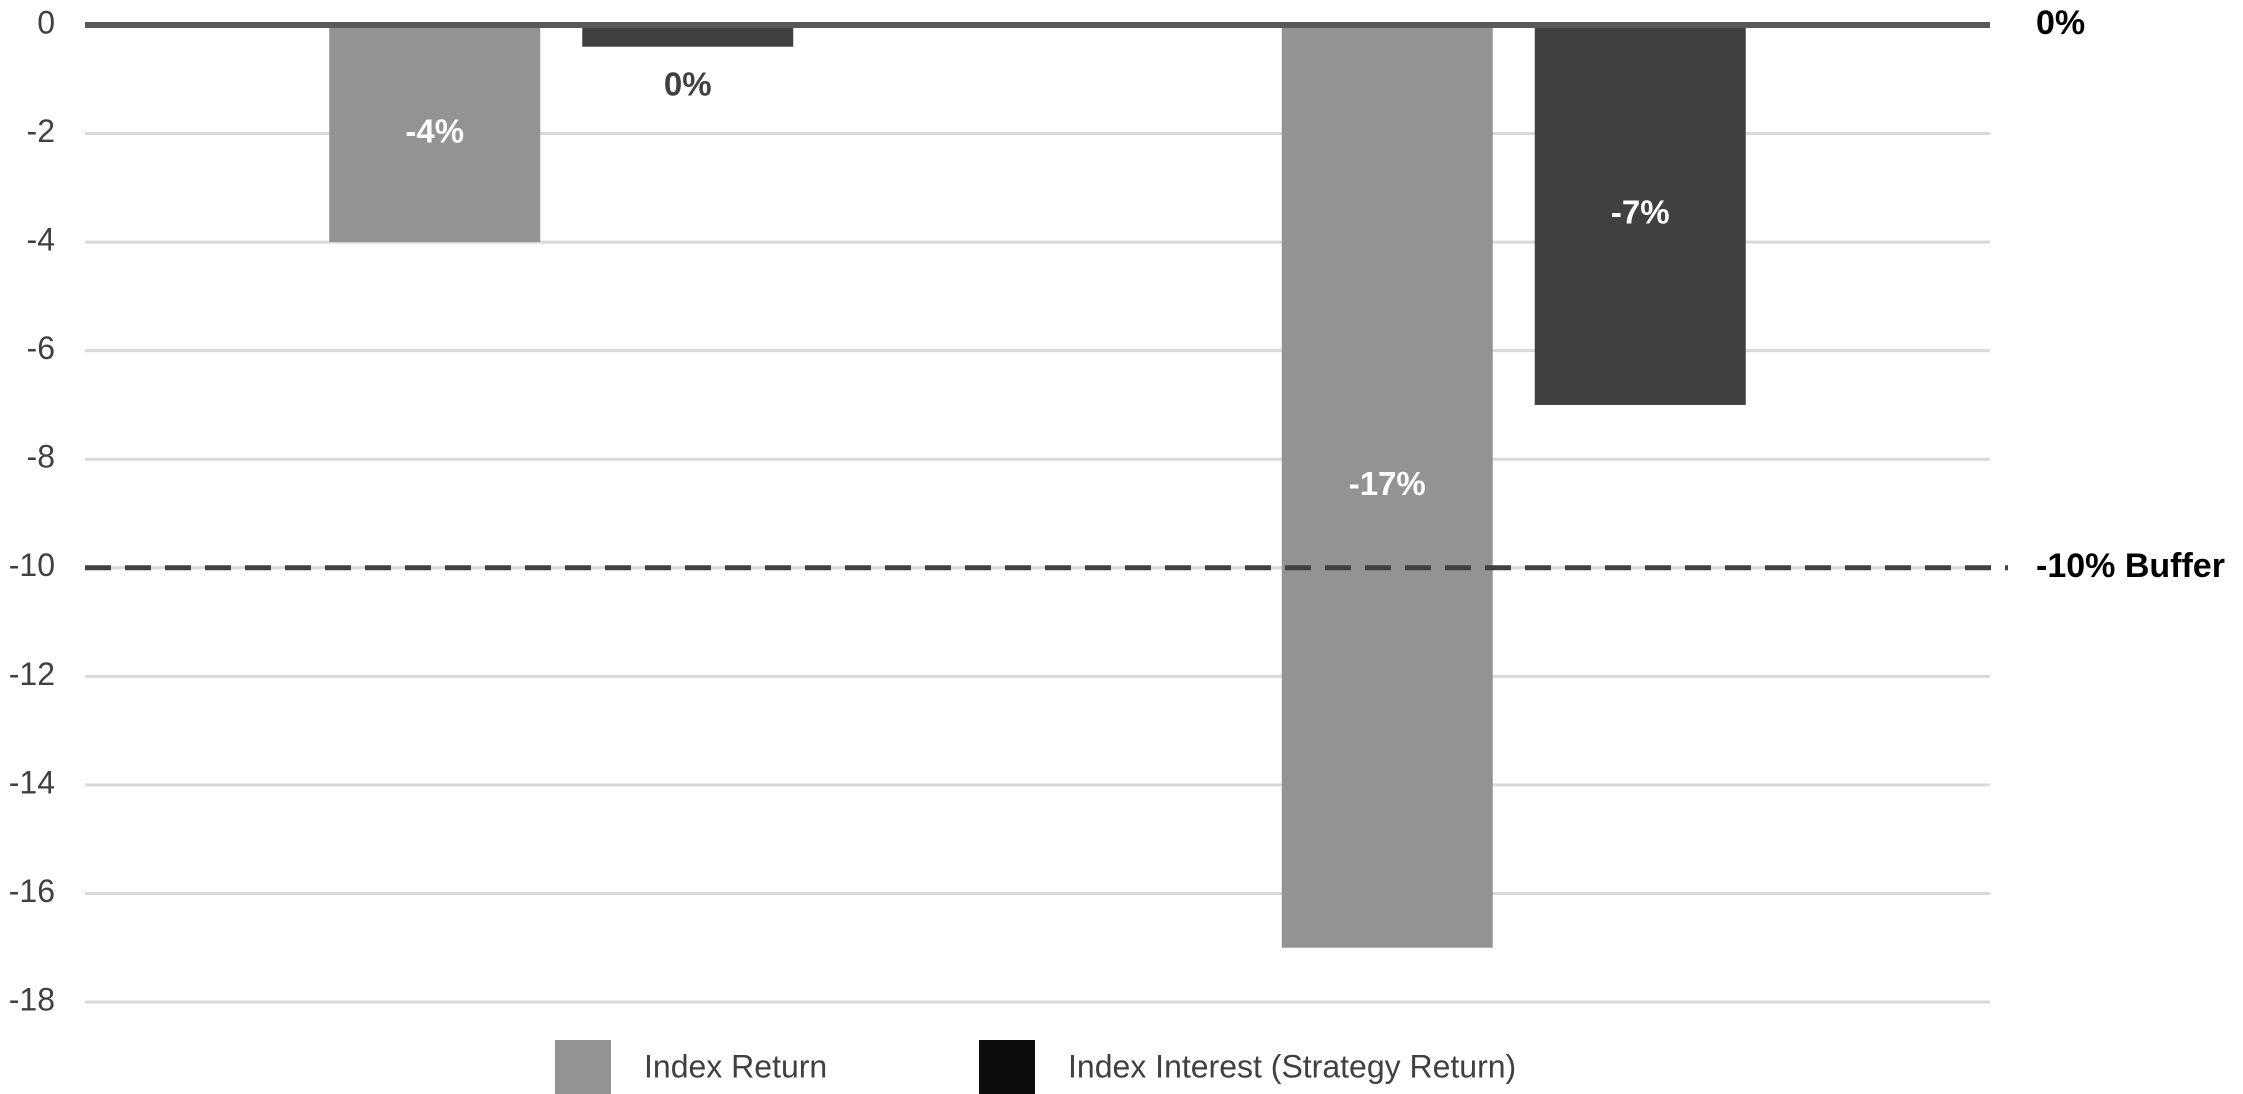  Describe the element at coordinates (1640, 212) in the screenshot. I see `data-label: -7%` at that location.